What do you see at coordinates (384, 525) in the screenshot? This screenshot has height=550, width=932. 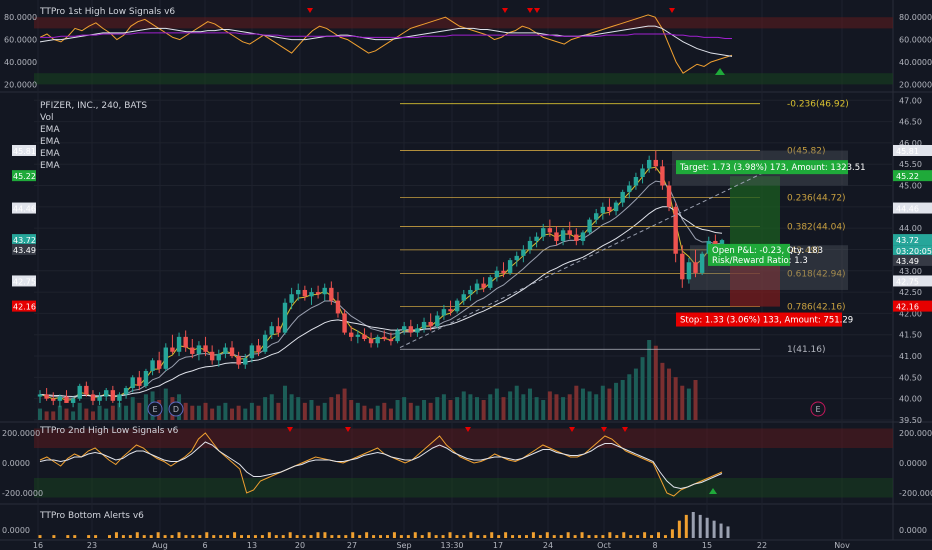 I see `bottom-alerts-pane` at bounding box center [384, 525].